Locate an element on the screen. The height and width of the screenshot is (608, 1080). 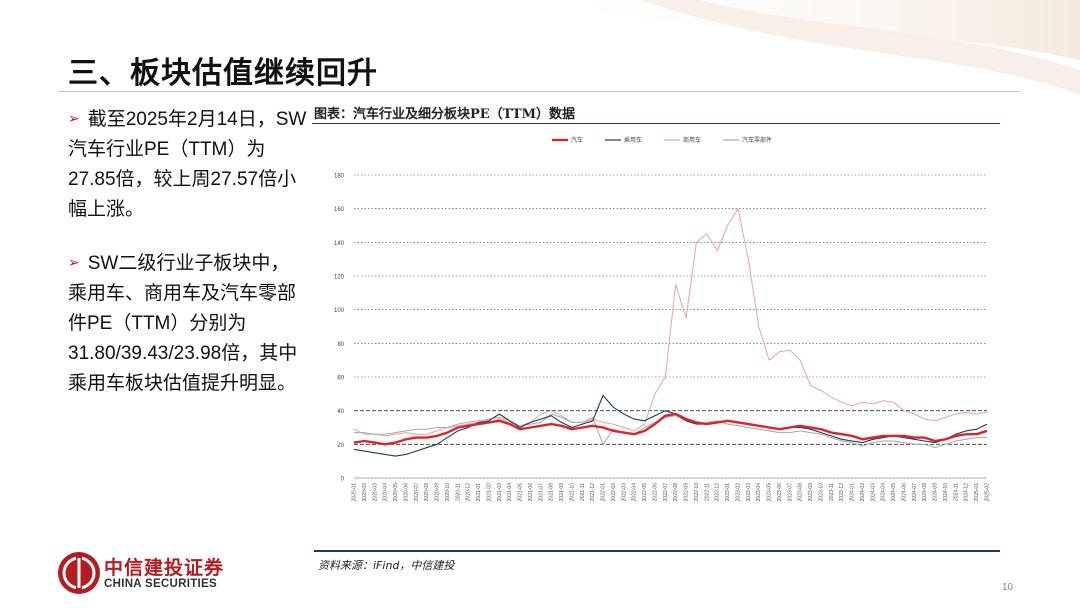
y-tick-label: 160 is located at coordinates (339, 210).